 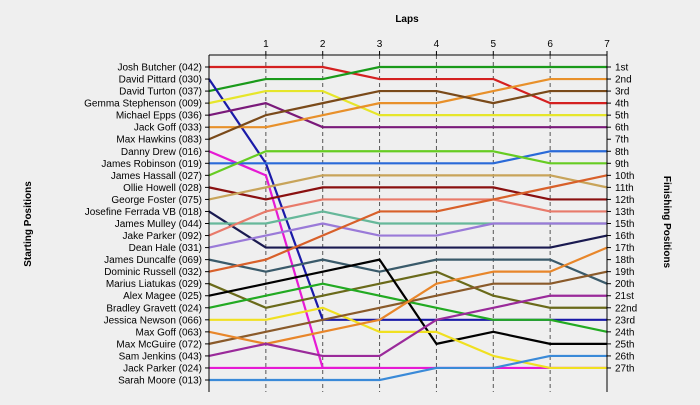 I want to click on start-label: Jake Parker (092), so click(x=162, y=236).